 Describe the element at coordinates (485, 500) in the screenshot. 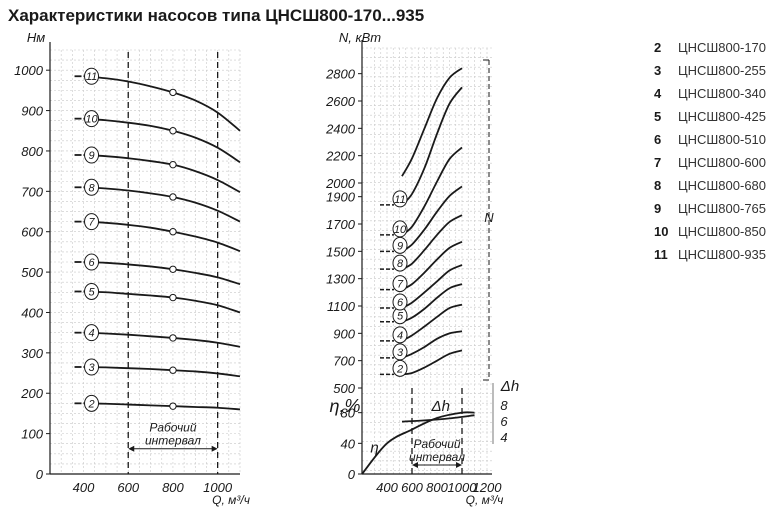

I see `x-axis-label: Q, м³/ч` at that location.